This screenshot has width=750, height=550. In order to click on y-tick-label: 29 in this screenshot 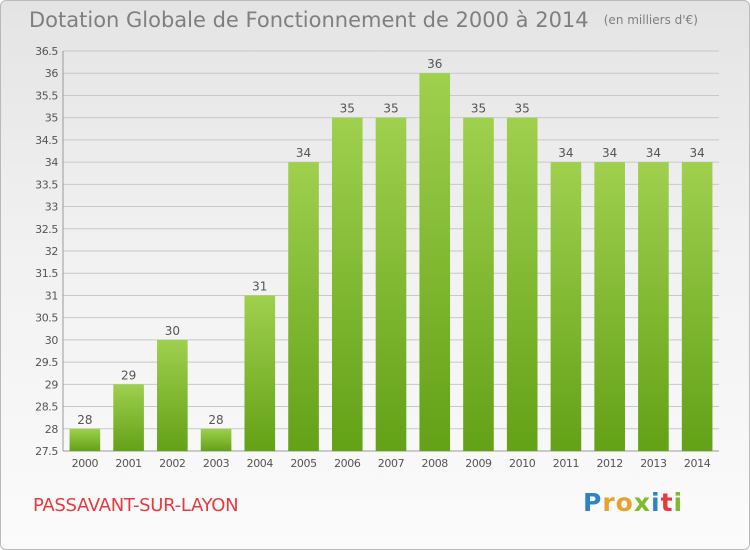, I will do `click(52, 384)`.